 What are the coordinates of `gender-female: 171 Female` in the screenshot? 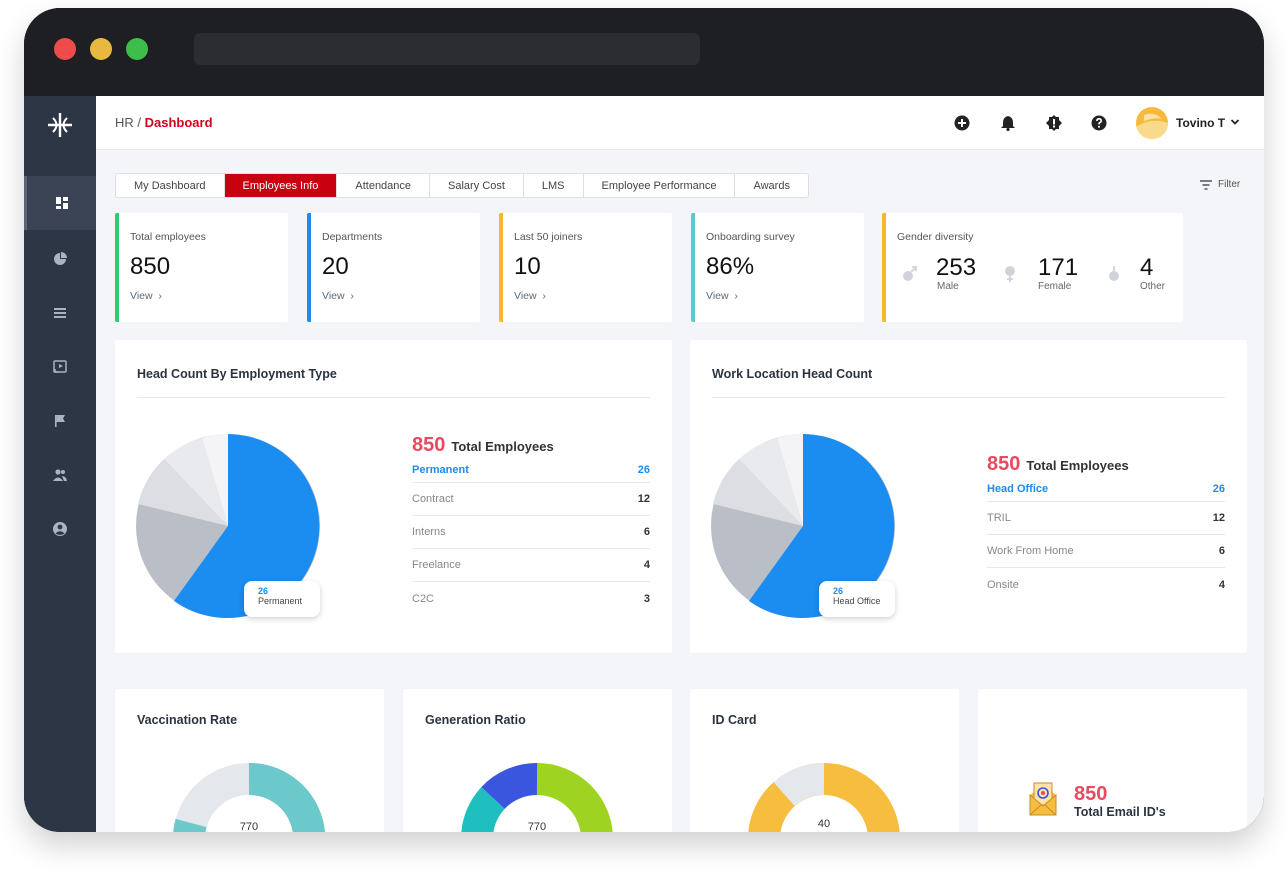 It's located at (1058, 273).